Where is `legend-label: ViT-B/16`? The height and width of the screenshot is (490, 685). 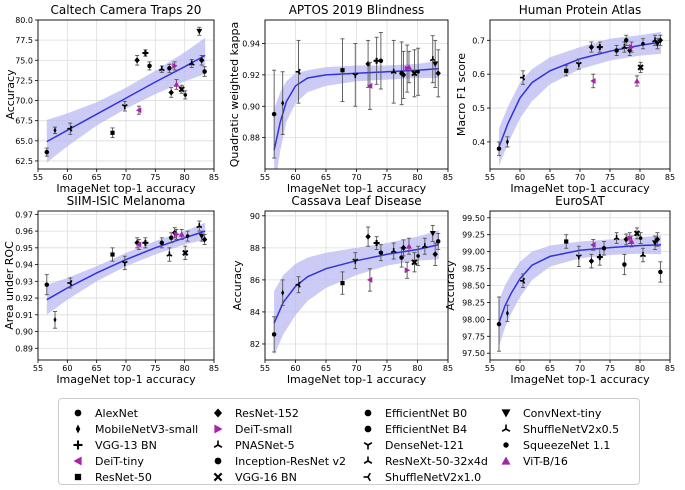
legend-label: ViT-B/16 is located at coordinates (545, 461).